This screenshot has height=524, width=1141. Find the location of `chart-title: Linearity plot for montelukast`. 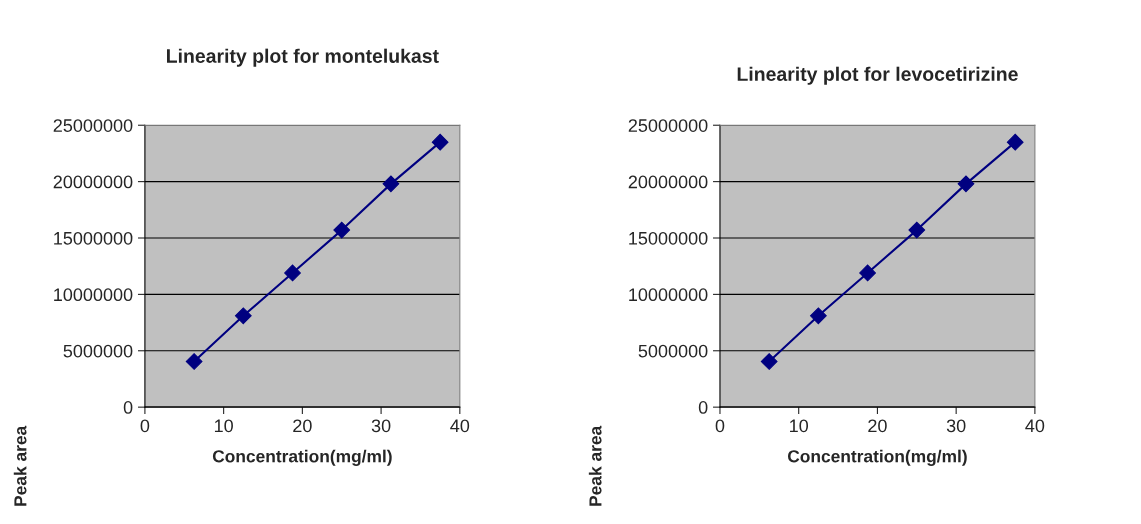

chart-title: Linearity plot for montelukast is located at coordinates (303, 57).